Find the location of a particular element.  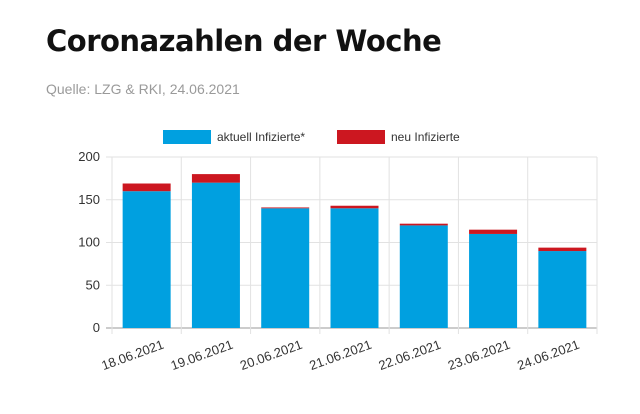

x-tick-label: 20.06.2021 is located at coordinates (271, 355).